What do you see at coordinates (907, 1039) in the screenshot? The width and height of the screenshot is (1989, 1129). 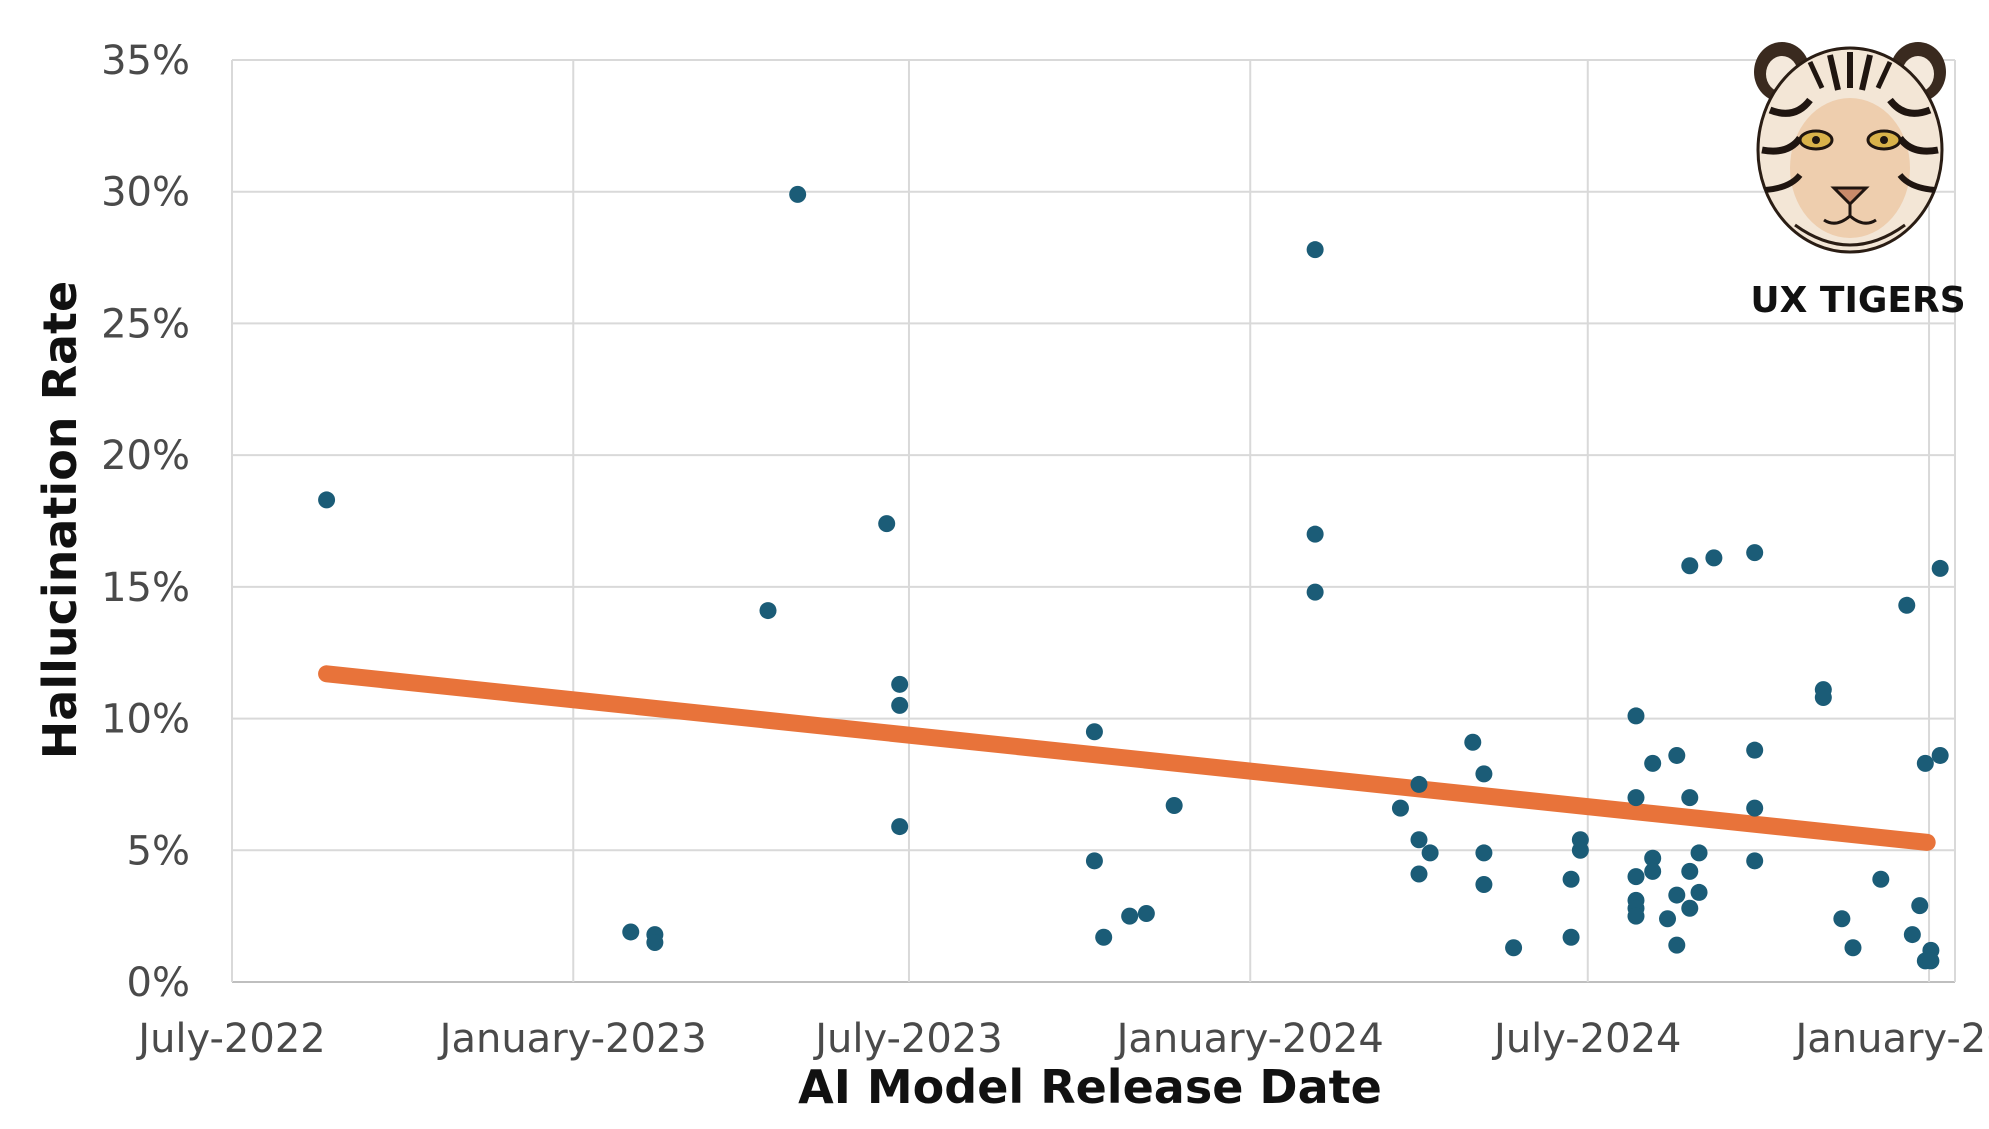 I see `x-tick-label: July-2023` at bounding box center [907, 1039].